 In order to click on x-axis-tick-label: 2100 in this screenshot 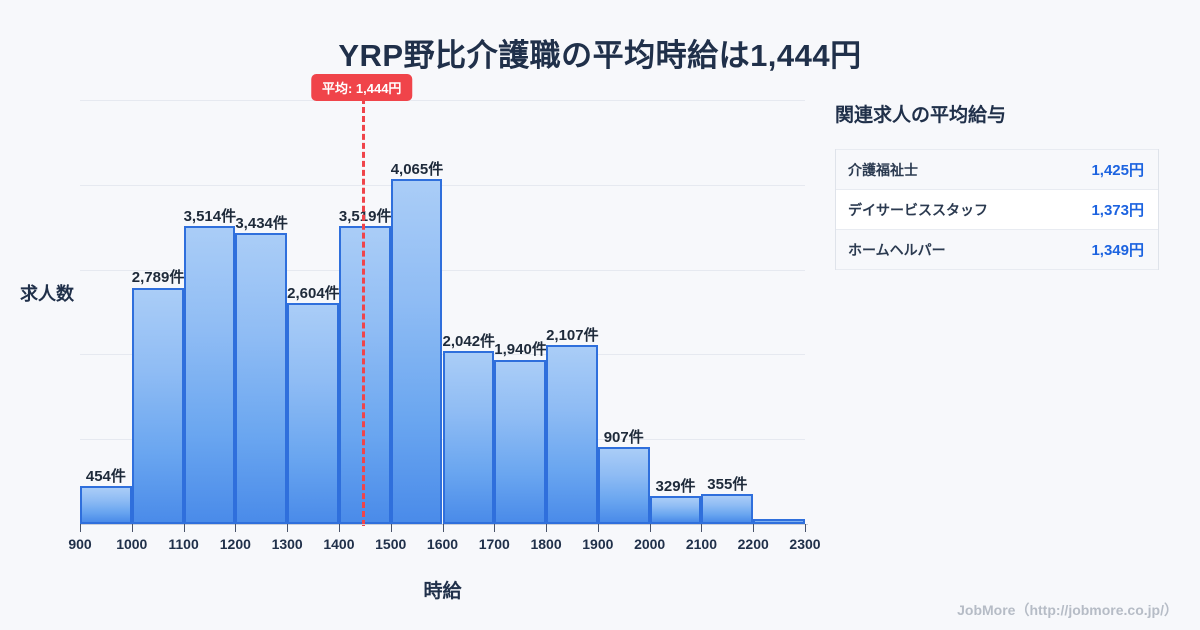, I will do `click(701, 544)`.